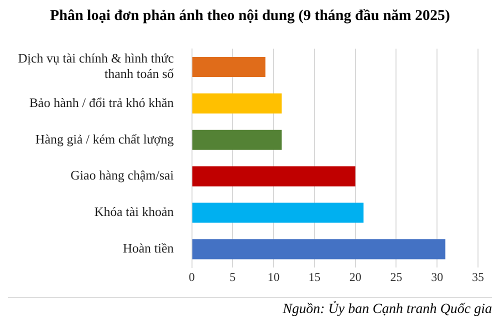 Image resolution: width=500 pixels, height=333 pixels. Describe the element at coordinates (104, 138) in the screenshot. I see `y-tick-label: Hàng giả / kém chất lượng` at that location.